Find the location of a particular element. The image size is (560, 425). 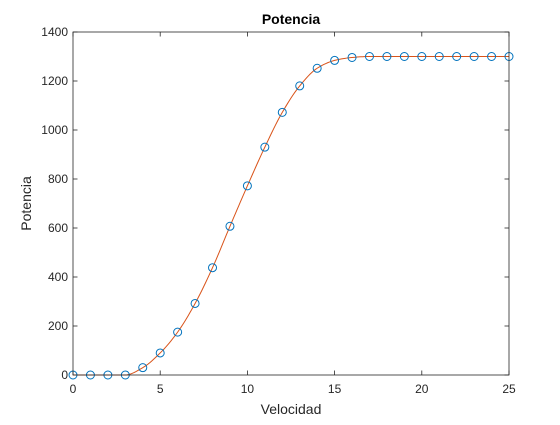

x-tick-label: 10 is located at coordinates (248, 389).